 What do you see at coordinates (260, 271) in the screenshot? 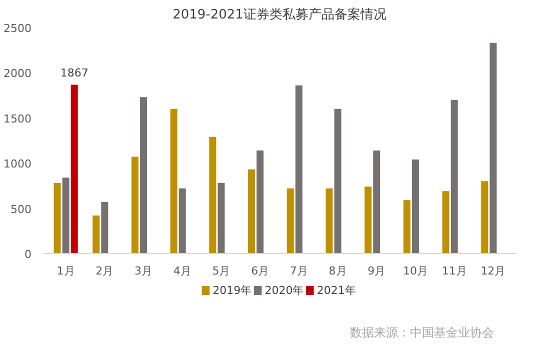
I see `x-tick-label: 6月` at bounding box center [260, 271].